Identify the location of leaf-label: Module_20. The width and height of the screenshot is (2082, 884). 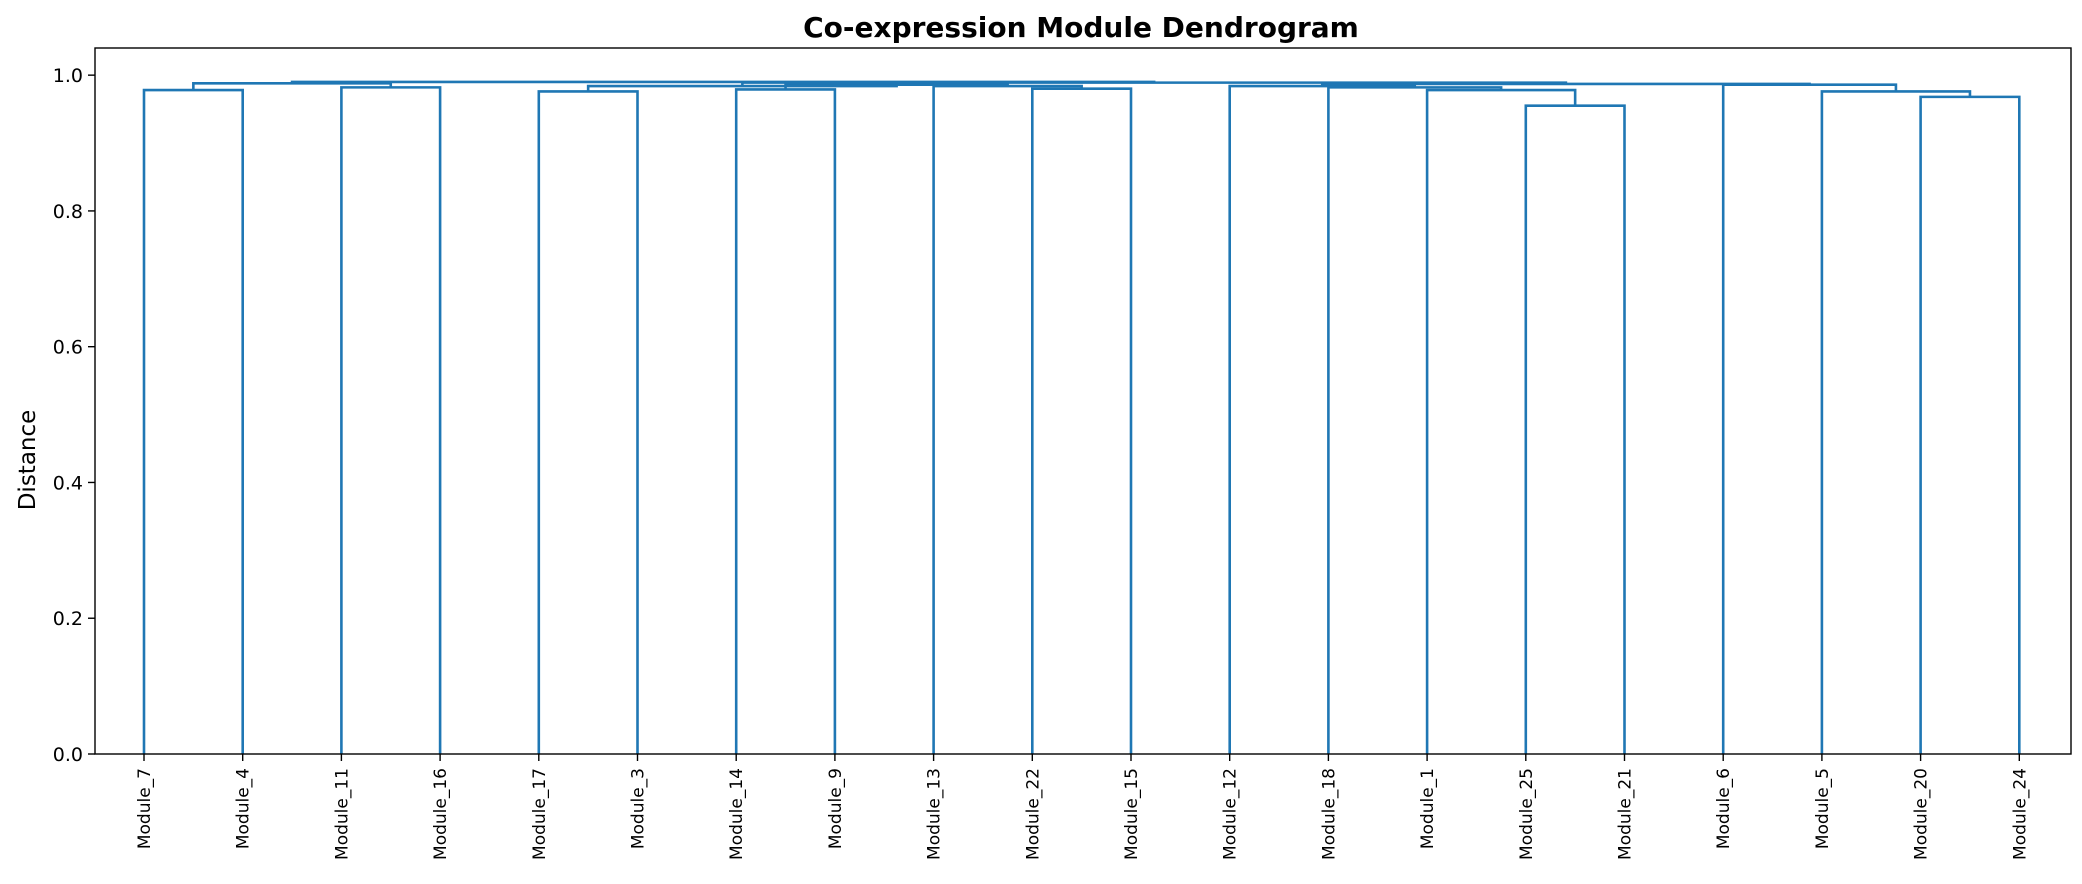
(1922, 814).